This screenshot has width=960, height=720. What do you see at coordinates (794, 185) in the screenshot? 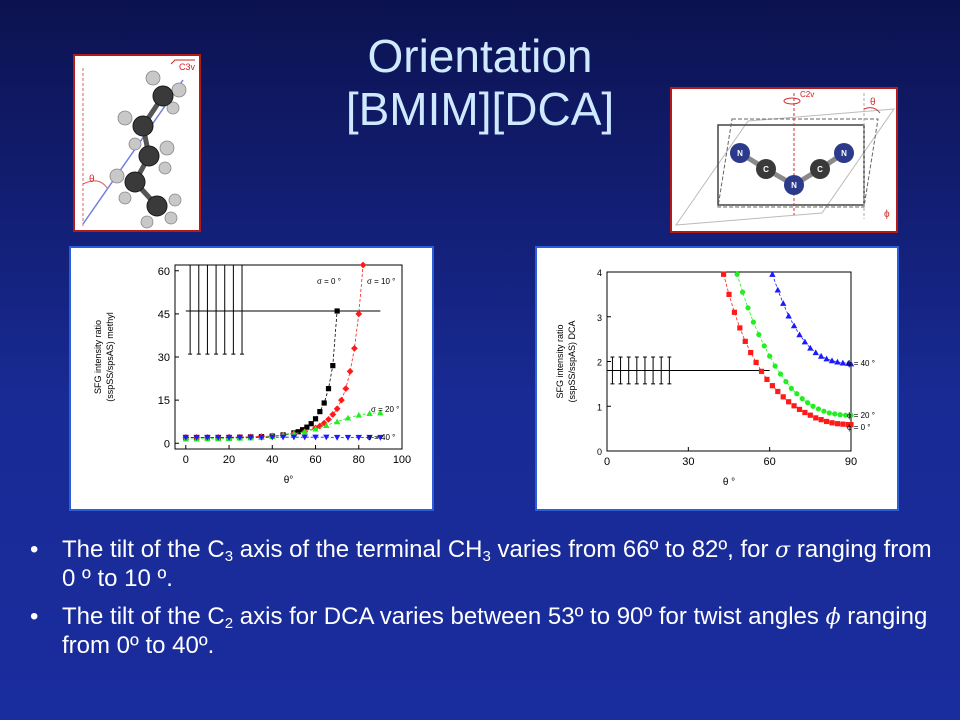
I see `atom-label-n2: N` at bounding box center [794, 185].